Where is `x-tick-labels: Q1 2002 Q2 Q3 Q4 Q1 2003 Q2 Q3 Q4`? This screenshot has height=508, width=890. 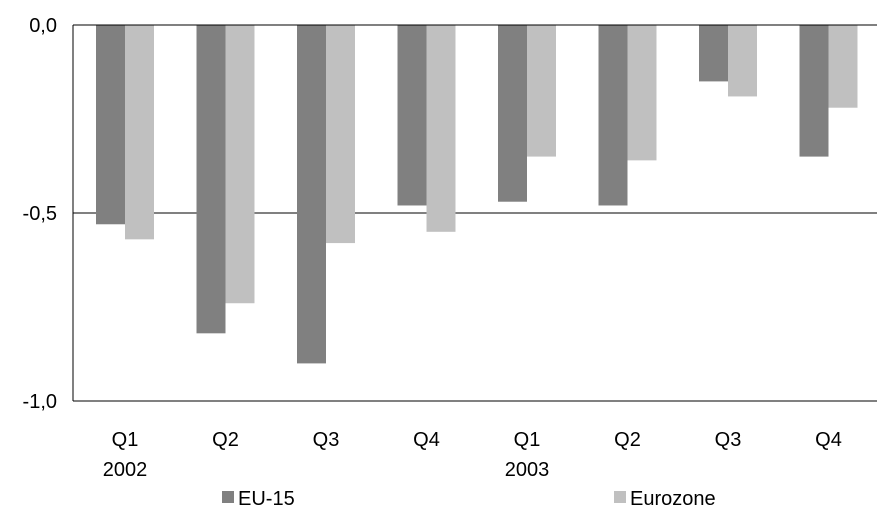 x-tick-labels: Q1 2002 Q2 Q3 Q4 Q1 2003 Q2 Q3 Q4 is located at coordinates (472, 455).